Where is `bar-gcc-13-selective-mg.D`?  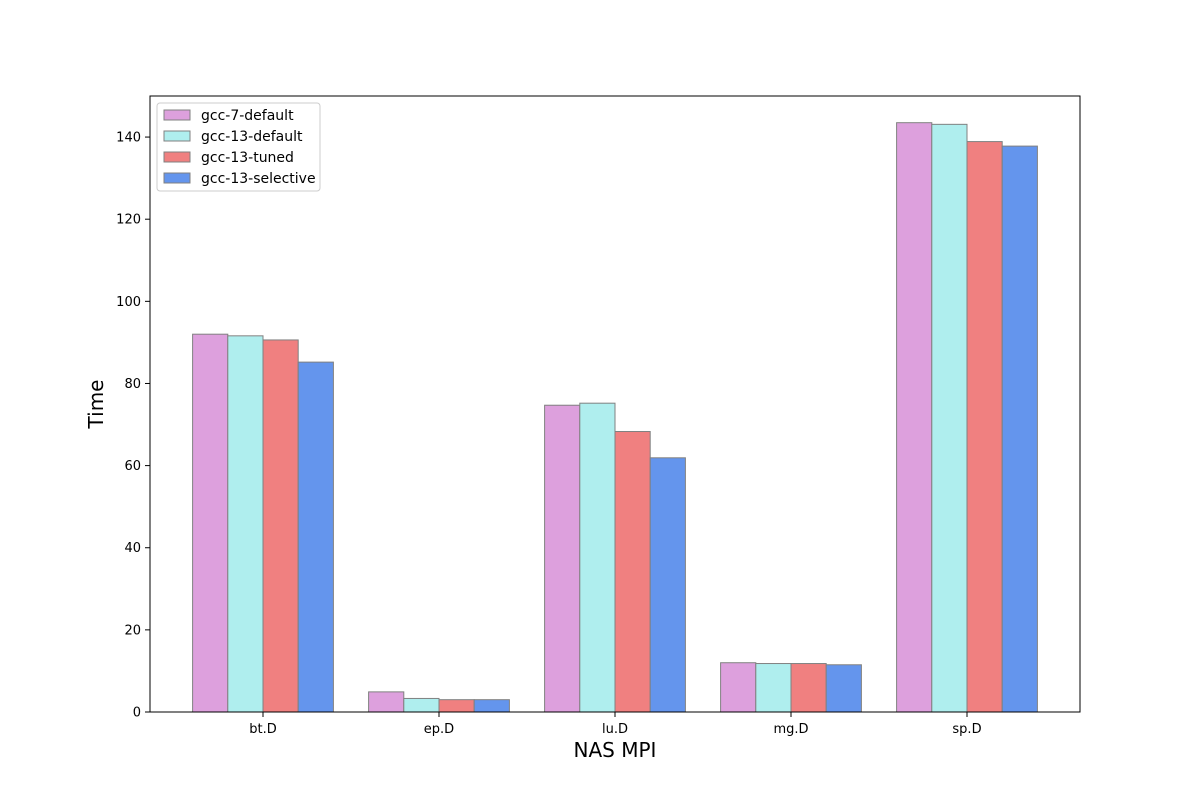 bar-gcc-13-selective-mg.D is located at coordinates (843, 688).